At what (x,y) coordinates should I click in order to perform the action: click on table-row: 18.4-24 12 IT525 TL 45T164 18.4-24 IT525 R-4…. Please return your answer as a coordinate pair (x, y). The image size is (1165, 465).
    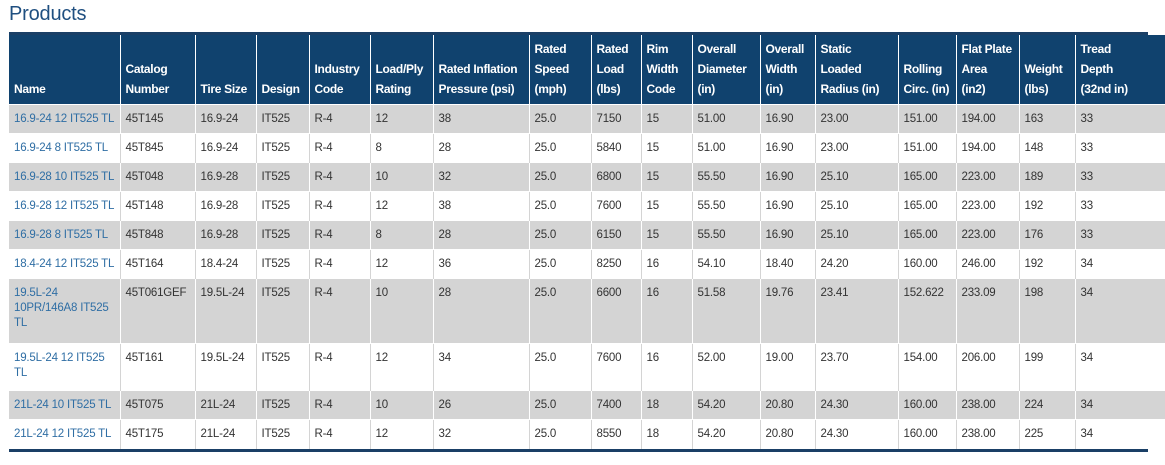
    Looking at the image, I should click on (587, 264).